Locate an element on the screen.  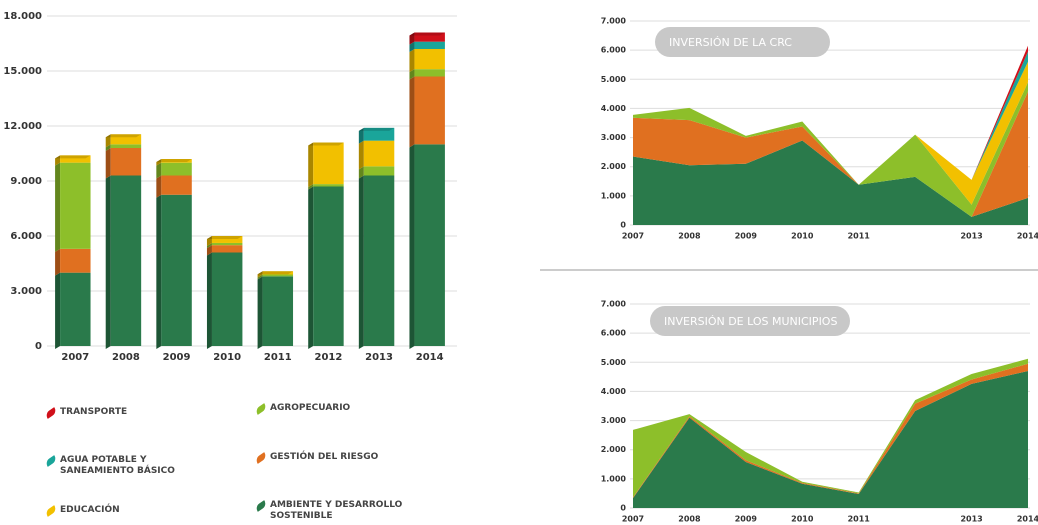
y-tick-label: 6.000 is located at coordinates (26, 236).